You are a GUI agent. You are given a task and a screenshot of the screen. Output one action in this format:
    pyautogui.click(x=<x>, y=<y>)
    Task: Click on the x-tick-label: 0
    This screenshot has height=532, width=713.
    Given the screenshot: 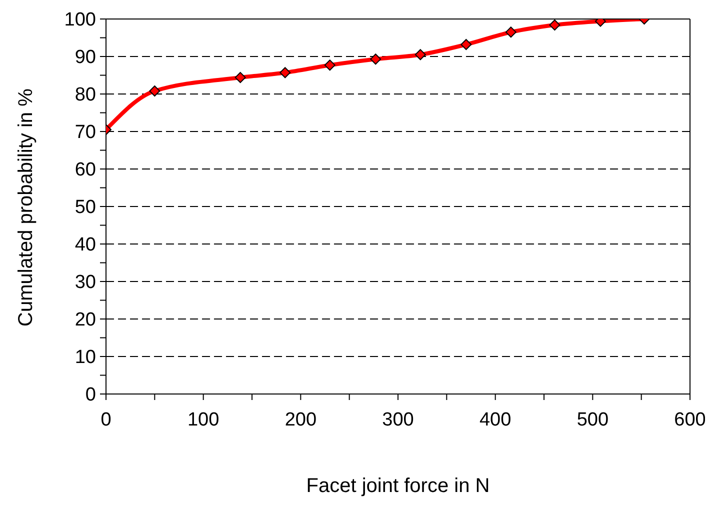 What is the action you would take?
    pyautogui.click(x=106, y=419)
    